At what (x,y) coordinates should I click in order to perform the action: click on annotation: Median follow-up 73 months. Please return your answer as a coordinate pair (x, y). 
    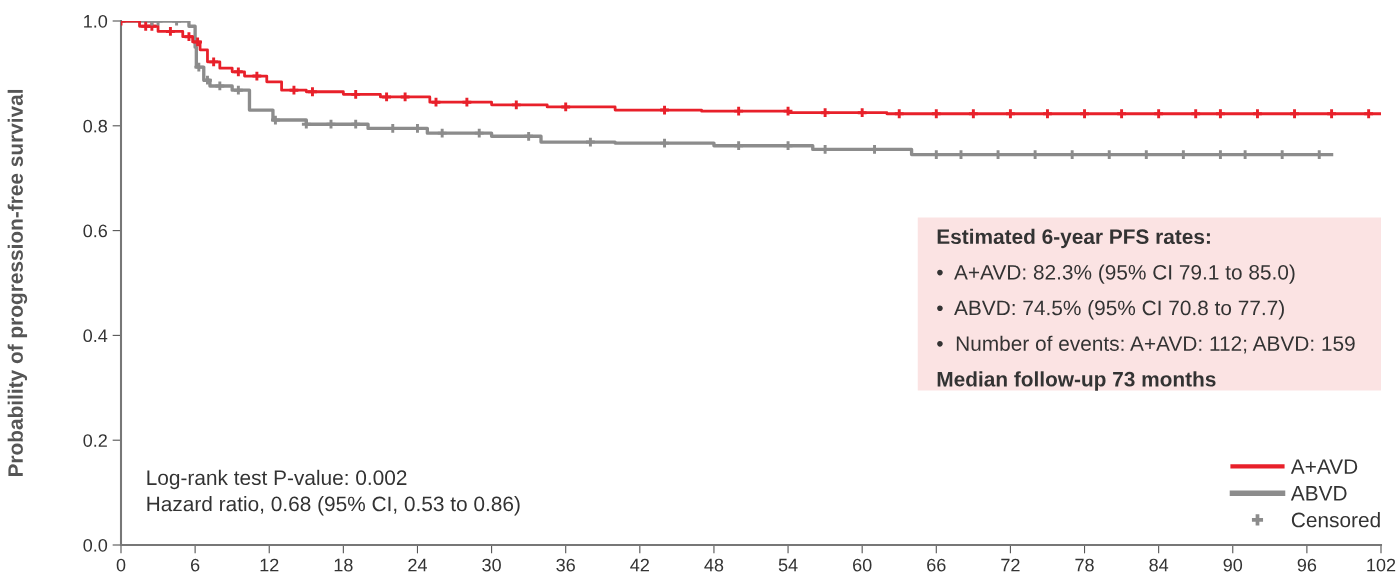
    Looking at the image, I should click on (1076, 381).